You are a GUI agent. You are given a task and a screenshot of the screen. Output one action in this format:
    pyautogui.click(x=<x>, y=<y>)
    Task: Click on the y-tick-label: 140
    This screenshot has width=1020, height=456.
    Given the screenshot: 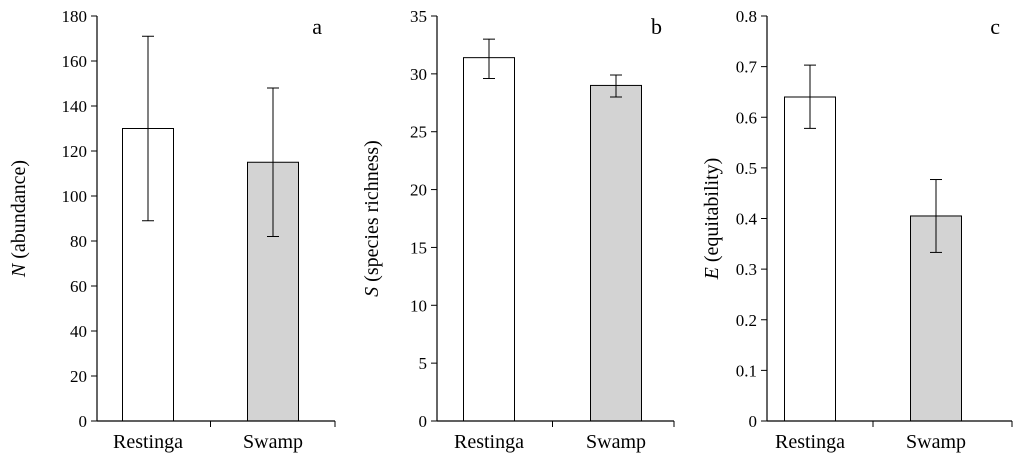 What is the action you would take?
    pyautogui.click(x=75, y=106)
    